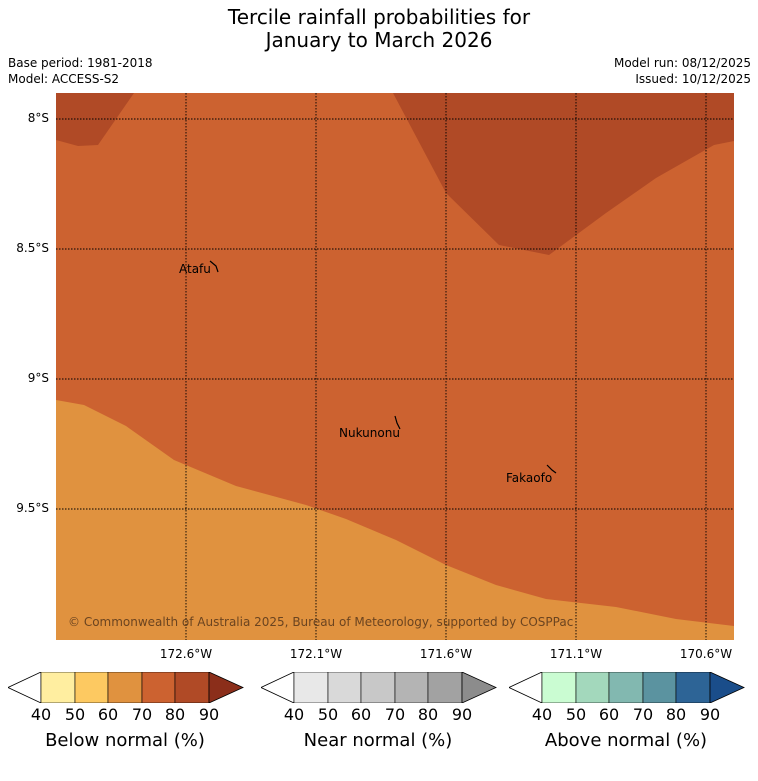 The height and width of the screenshot is (781, 758). Describe the element at coordinates (278, 687) in the screenshot. I see `legend-near-normal-under-arrow` at that location.